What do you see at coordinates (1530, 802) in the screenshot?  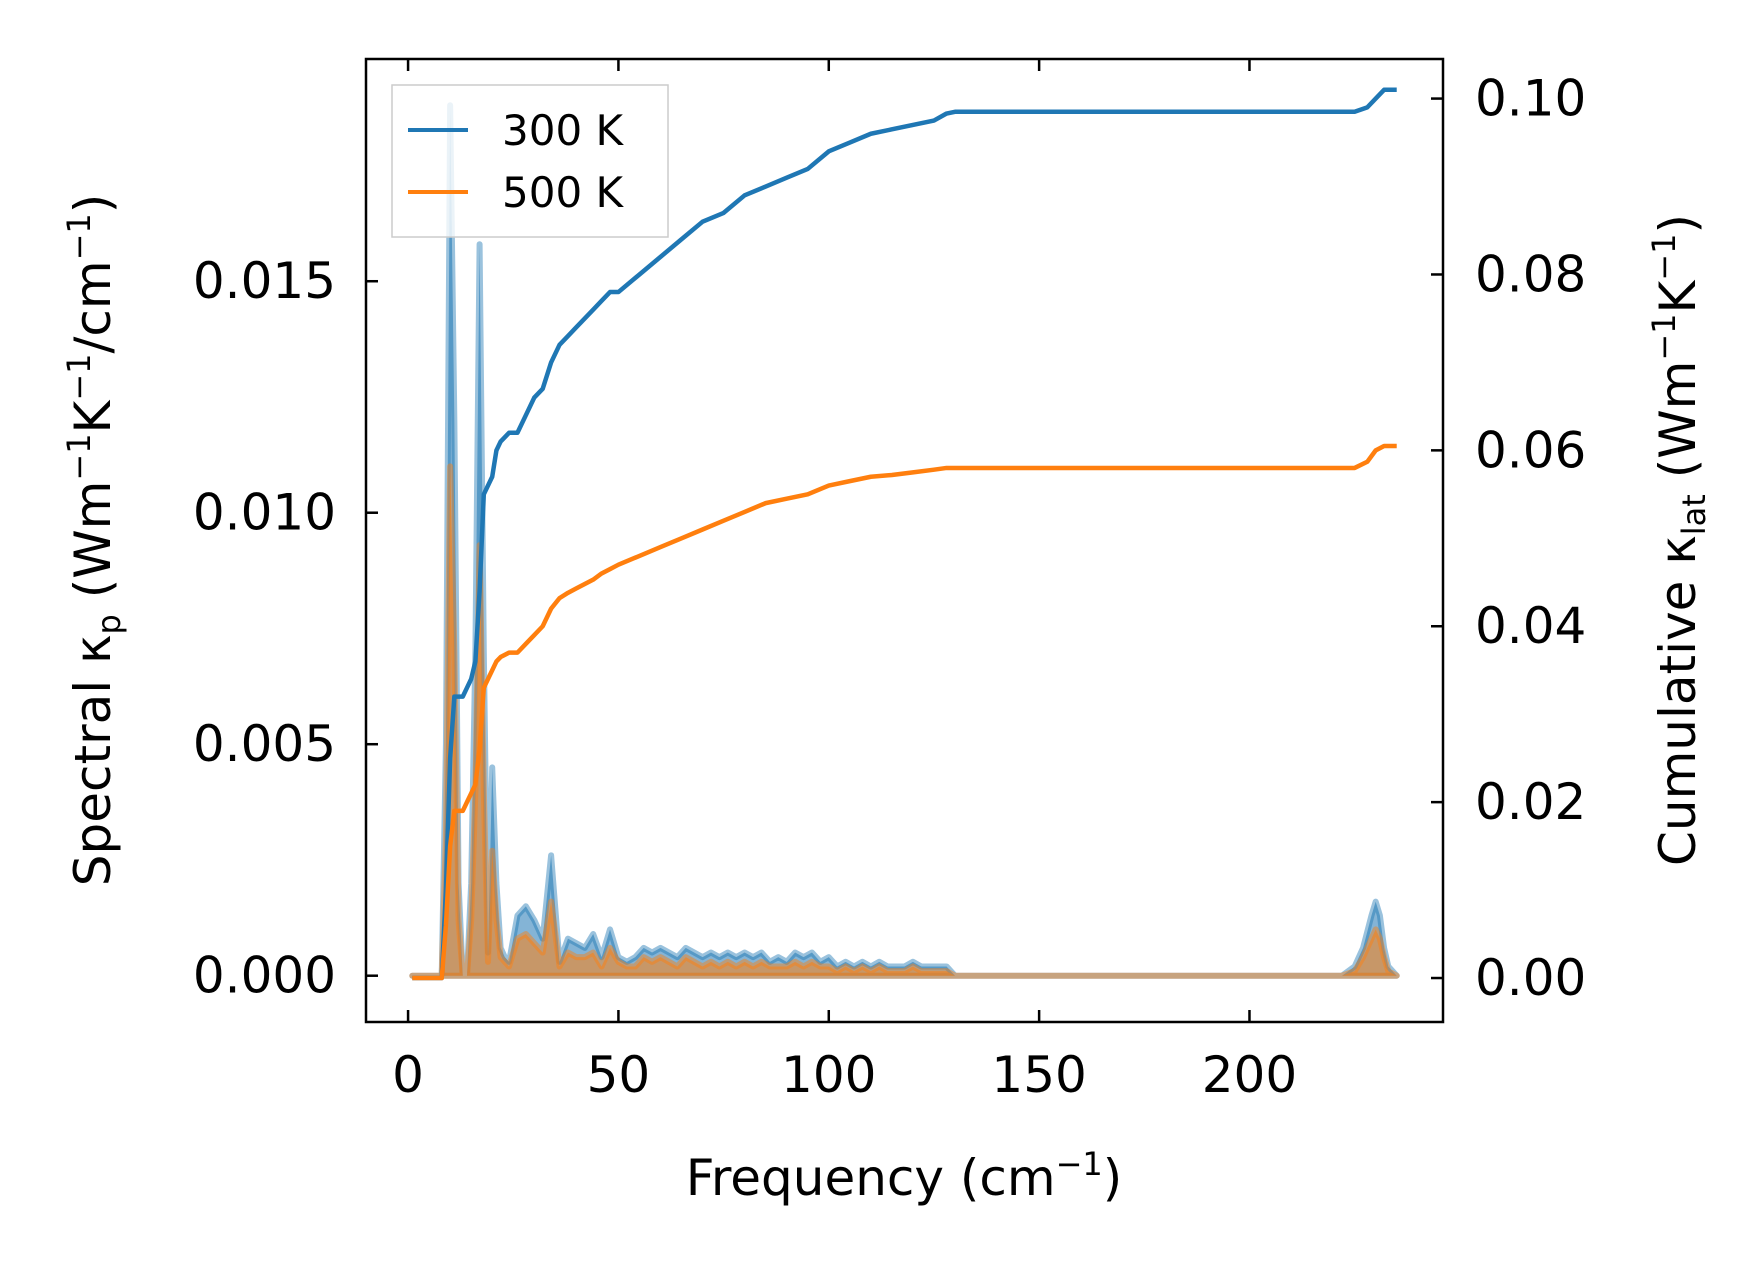 I see `y-tick-label-right: 0.02` at bounding box center [1530, 802].